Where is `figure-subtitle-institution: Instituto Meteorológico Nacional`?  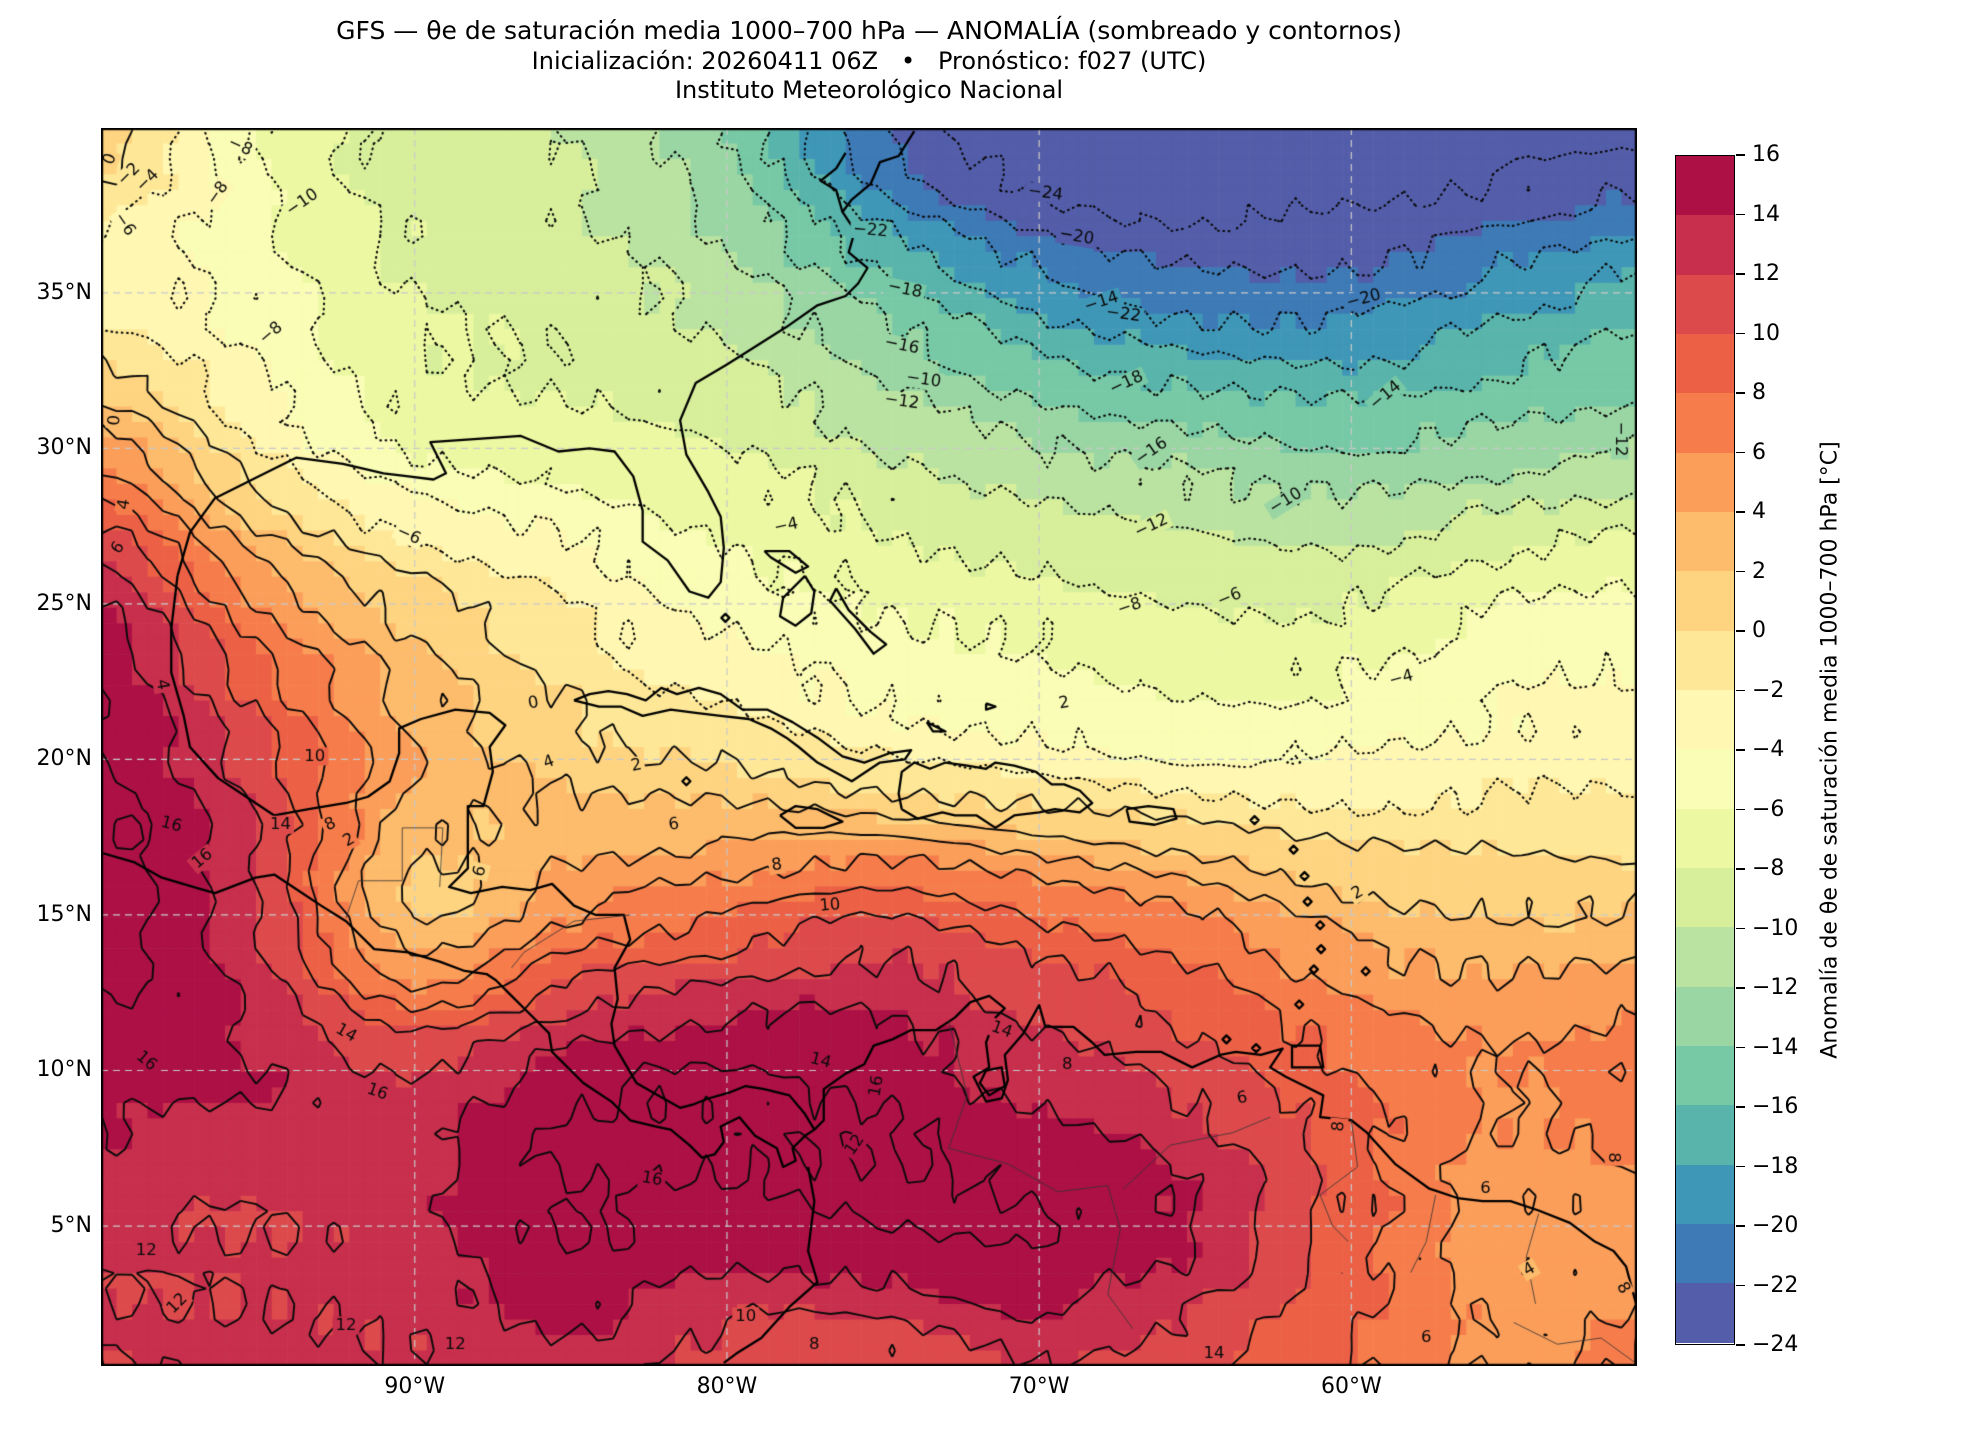 figure-subtitle-institution: Instituto Meteorológico Nacional is located at coordinates (869, 89).